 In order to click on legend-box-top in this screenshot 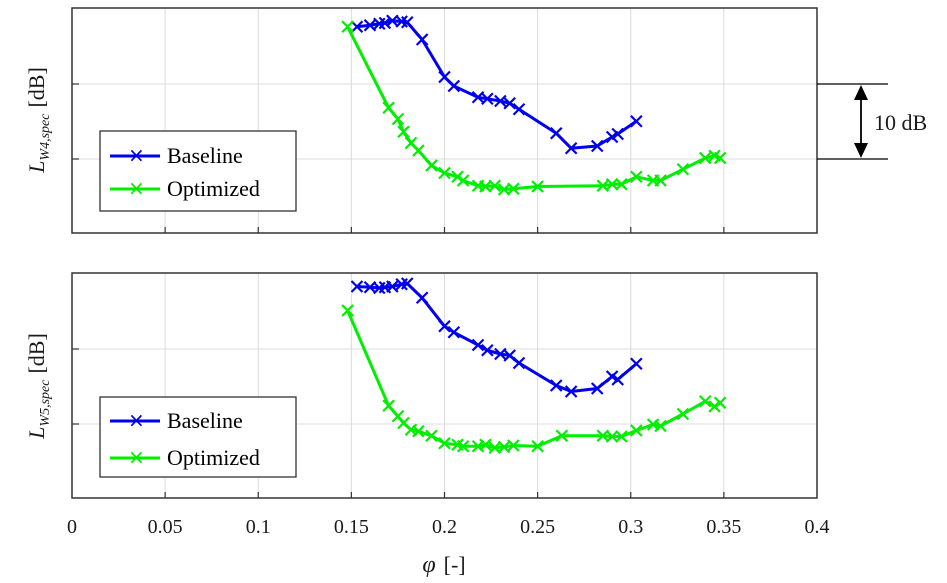, I will do `click(198, 171)`.